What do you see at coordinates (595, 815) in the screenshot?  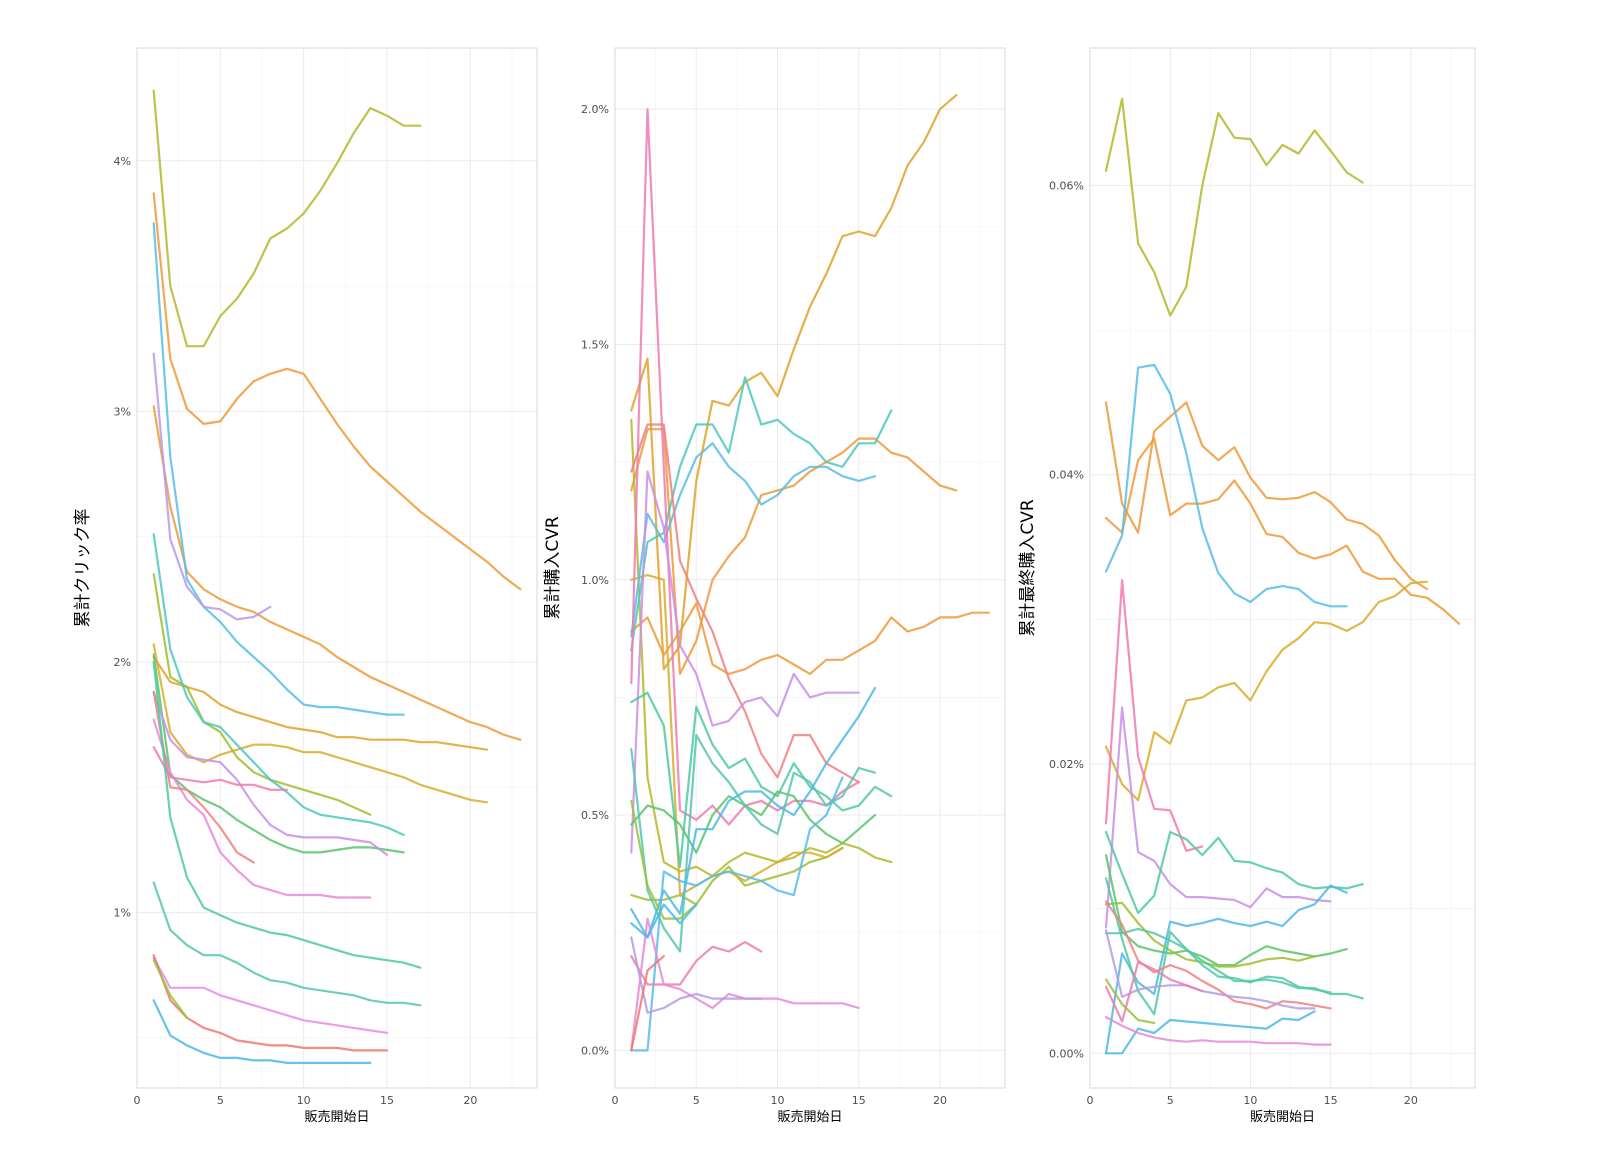 I see `y-tick-label: 0.5%` at bounding box center [595, 815].